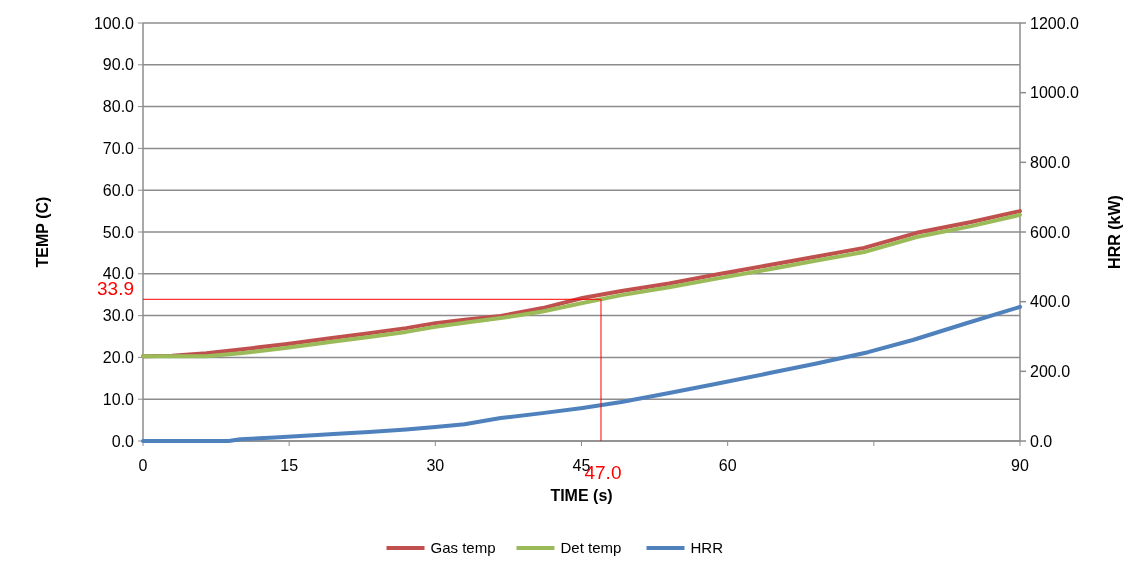  Describe the element at coordinates (118, 107) in the screenshot. I see `y-tick-label: 80.0` at that location.